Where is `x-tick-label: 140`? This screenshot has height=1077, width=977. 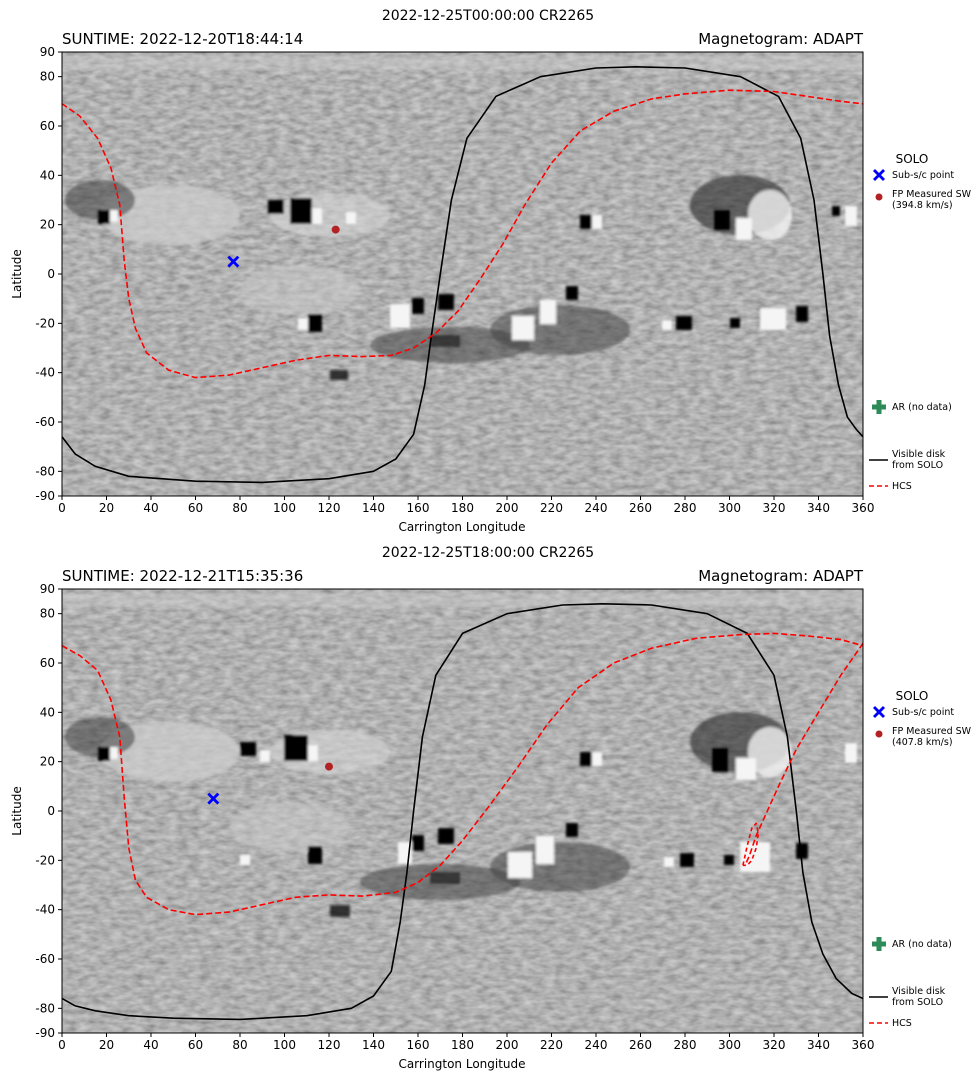
x-tick-label: 140 is located at coordinates (373, 1045).